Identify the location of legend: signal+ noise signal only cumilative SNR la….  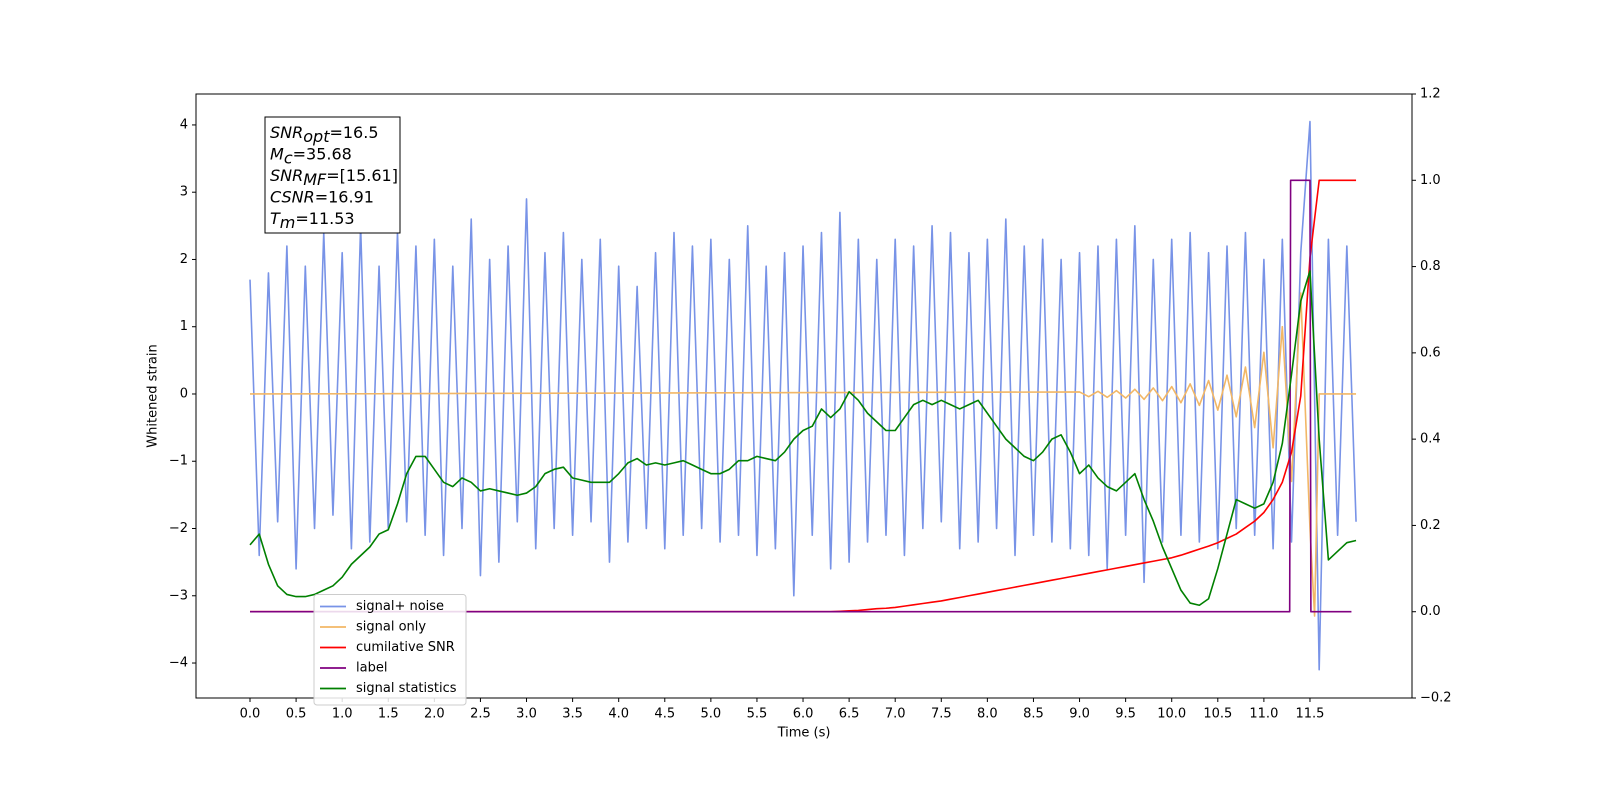
(390, 650).